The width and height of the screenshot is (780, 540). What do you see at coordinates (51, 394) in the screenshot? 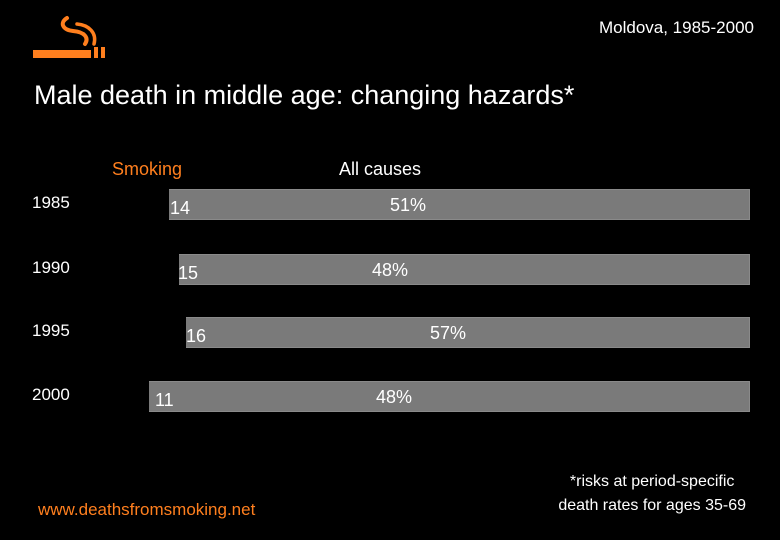
I see `year-label-2000: 2000` at bounding box center [51, 394].